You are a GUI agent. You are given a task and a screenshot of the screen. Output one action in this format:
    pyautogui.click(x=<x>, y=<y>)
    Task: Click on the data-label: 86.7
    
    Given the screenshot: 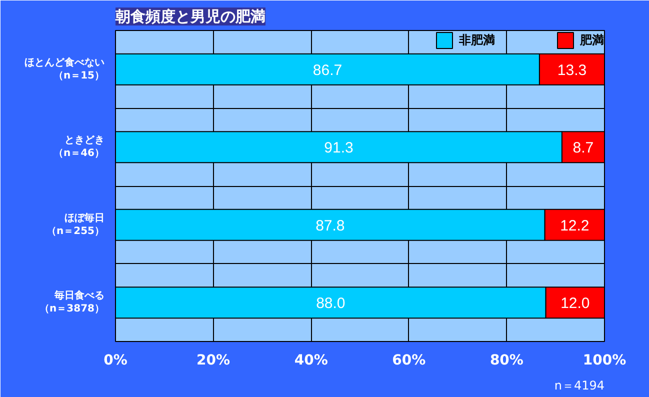 What is the action you would take?
    pyautogui.click(x=327, y=70)
    